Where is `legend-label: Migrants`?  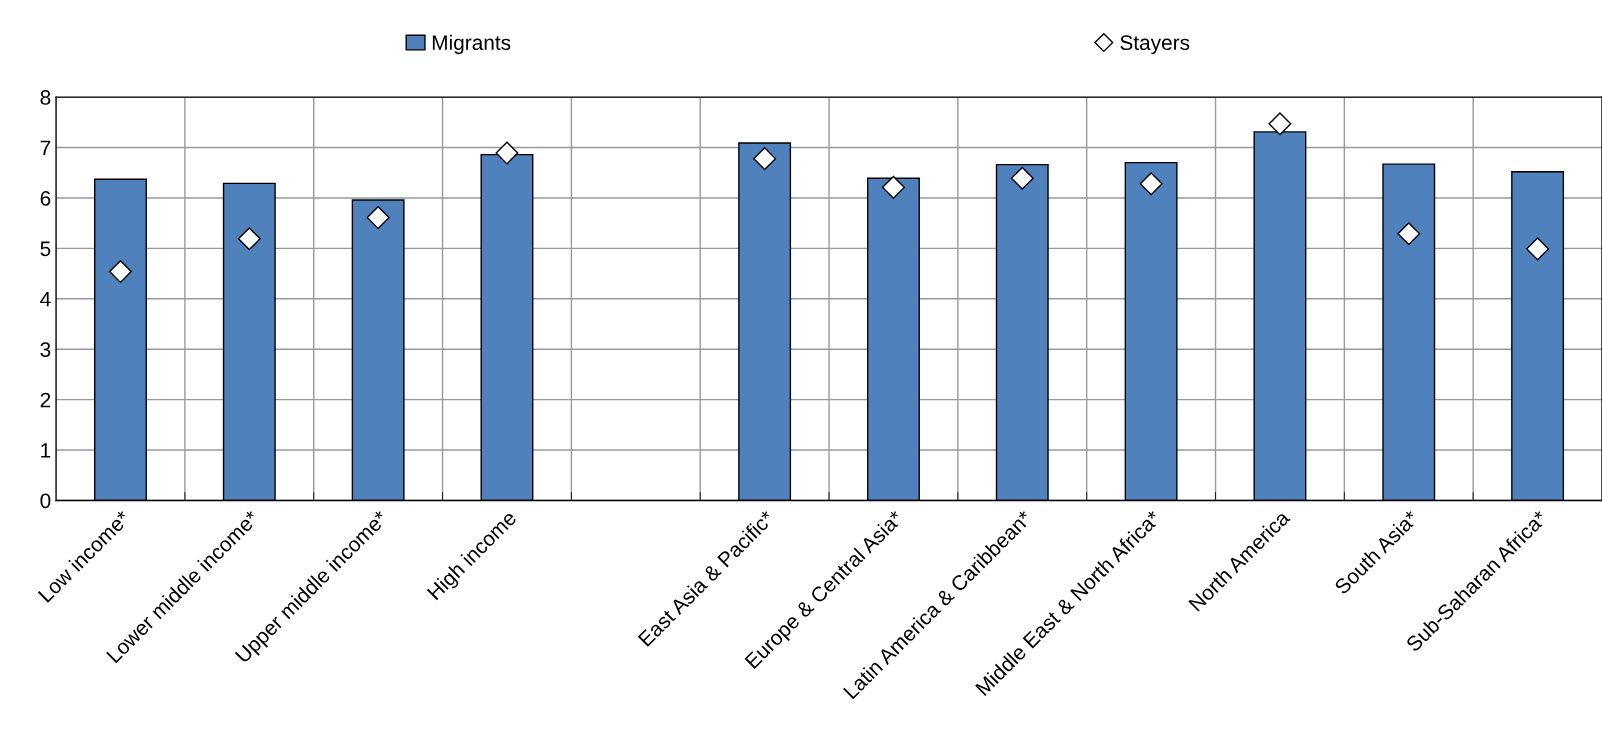
legend-label: Migrants is located at coordinates (471, 44).